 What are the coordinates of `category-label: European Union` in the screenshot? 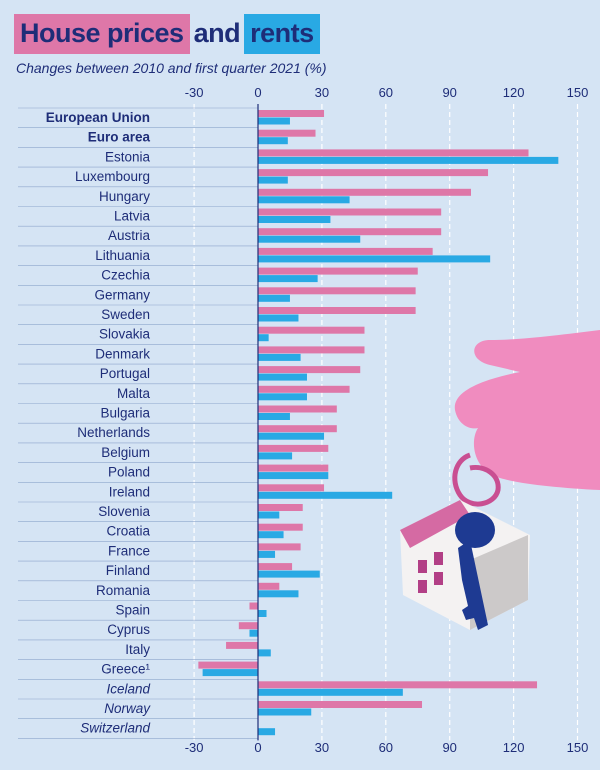 It's located at (98, 117).